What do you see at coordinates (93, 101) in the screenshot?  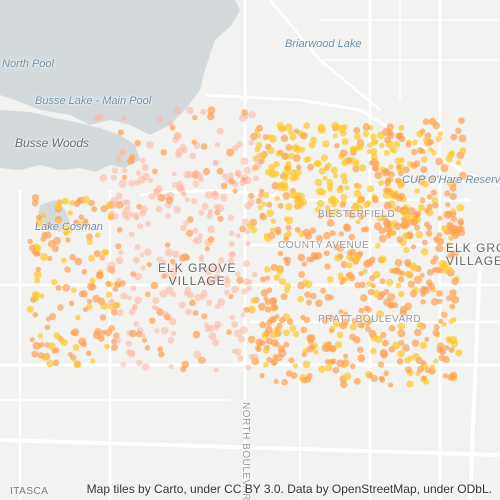 I see `label-busse-lake: Busse Lake - Main Pool` at bounding box center [93, 101].